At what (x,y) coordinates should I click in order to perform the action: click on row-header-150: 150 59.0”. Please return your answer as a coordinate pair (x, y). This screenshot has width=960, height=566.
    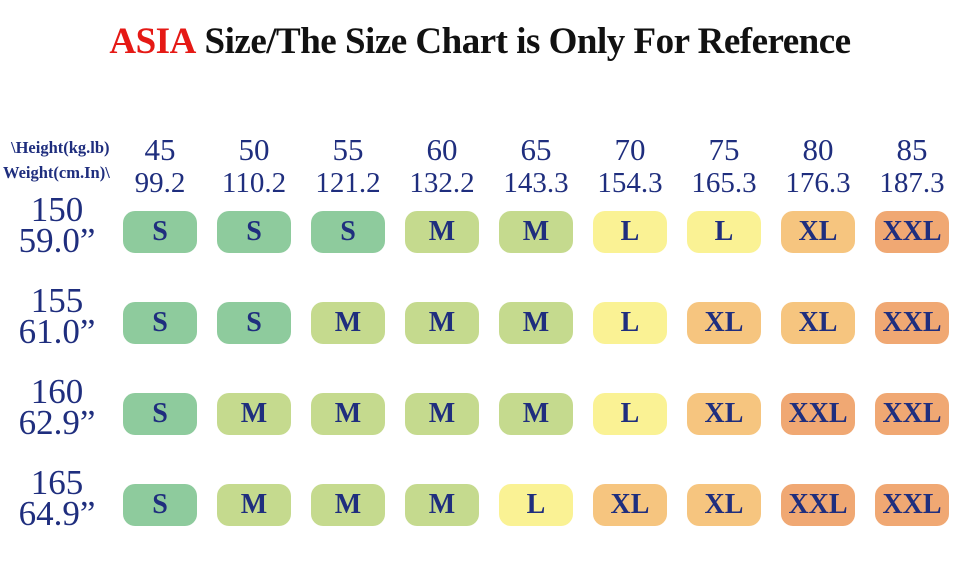
    Looking at the image, I should click on (57, 241).